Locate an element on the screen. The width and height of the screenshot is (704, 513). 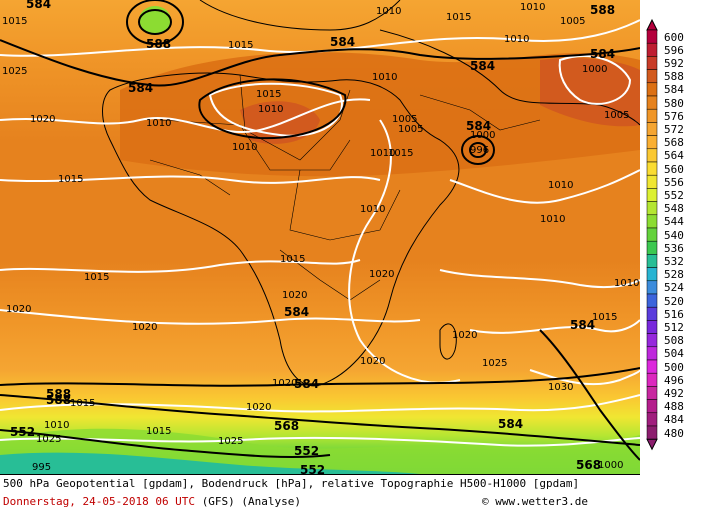
legend-value: 568 is located at coordinates (674, 143).